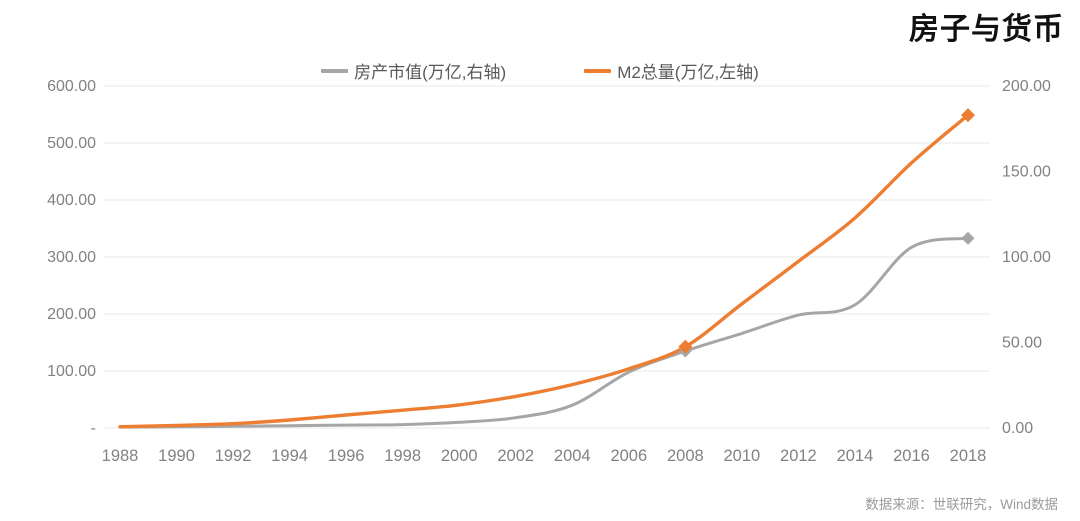 The width and height of the screenshot is (1080, 521). Describe the element at coordinates (515, 456) in the screenshot. I see `x-axis-tick-label: 2002` at that location.